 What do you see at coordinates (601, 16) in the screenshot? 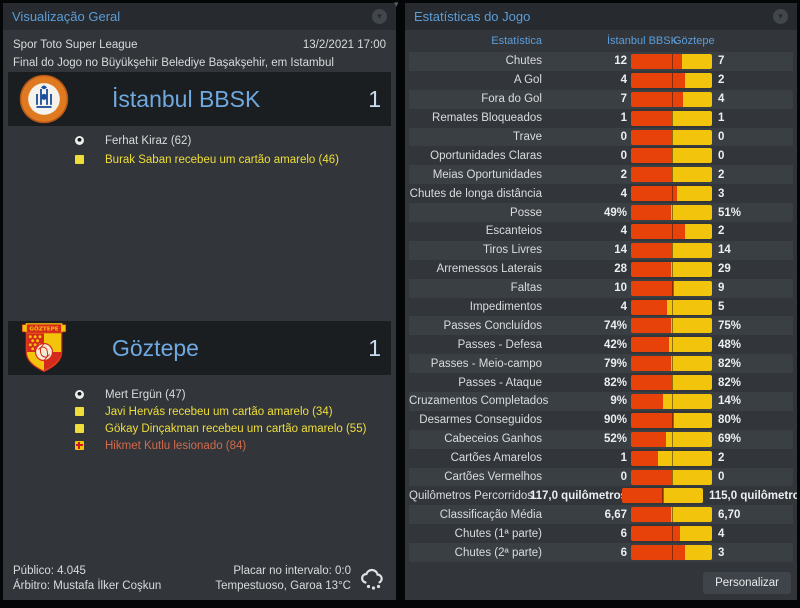
I see `stats-titlebar: Estatísticas do Jogo ▾` at bounding box center [601, 16].